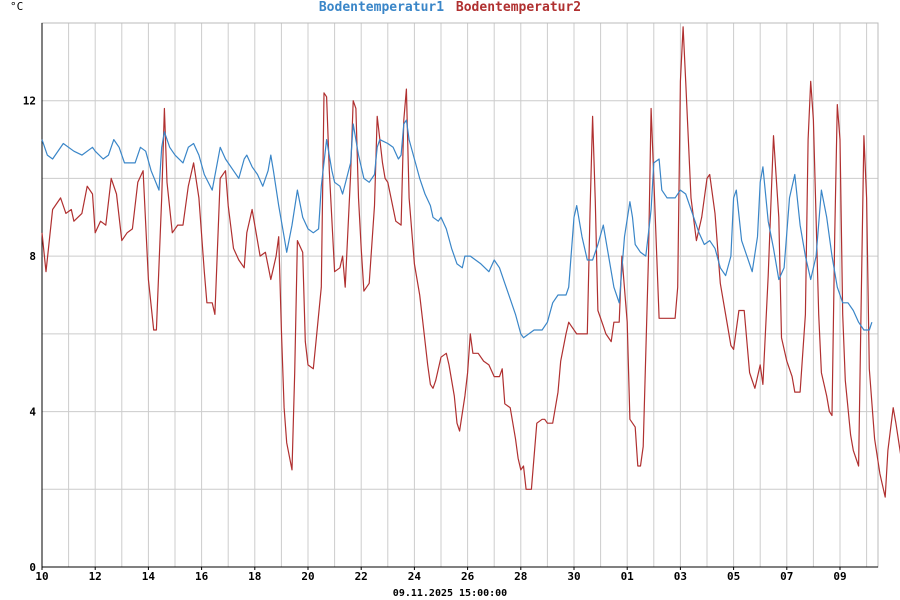  What do you see at coordinates (32, 256) in the screenshot?
I see `y-tick-label: 8` at bounding box center [32, 256].